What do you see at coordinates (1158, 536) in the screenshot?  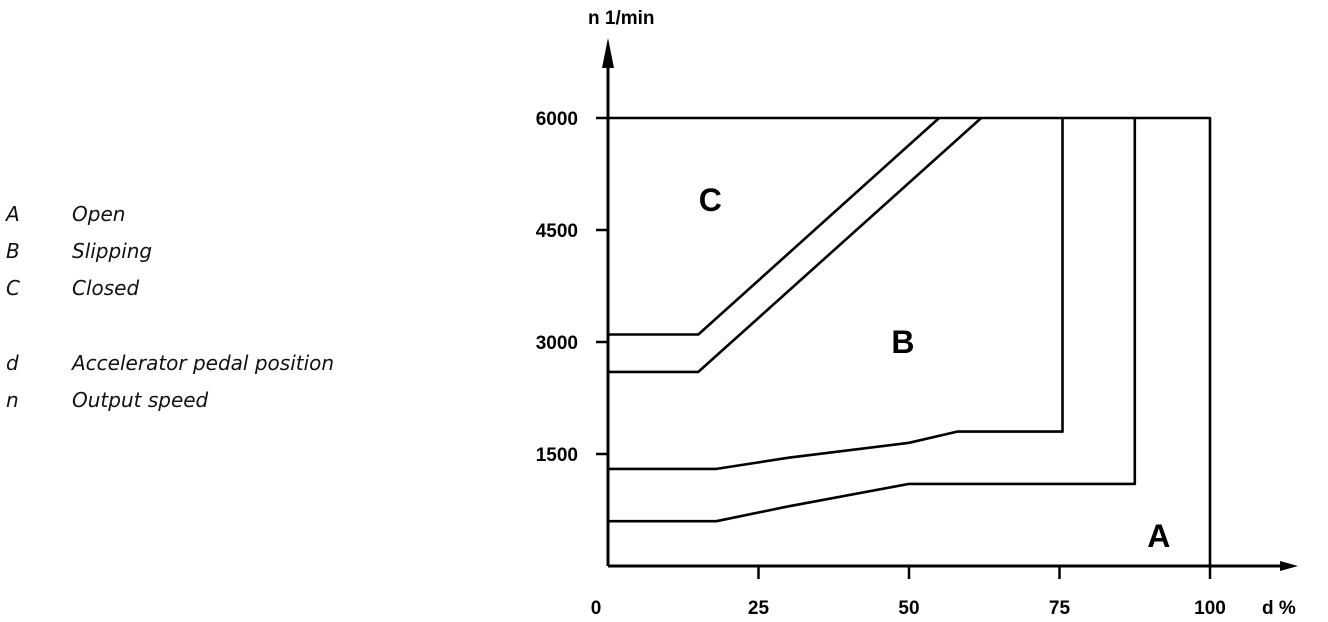 I see `region-label-a: A` at bounding box center [1158, 536].